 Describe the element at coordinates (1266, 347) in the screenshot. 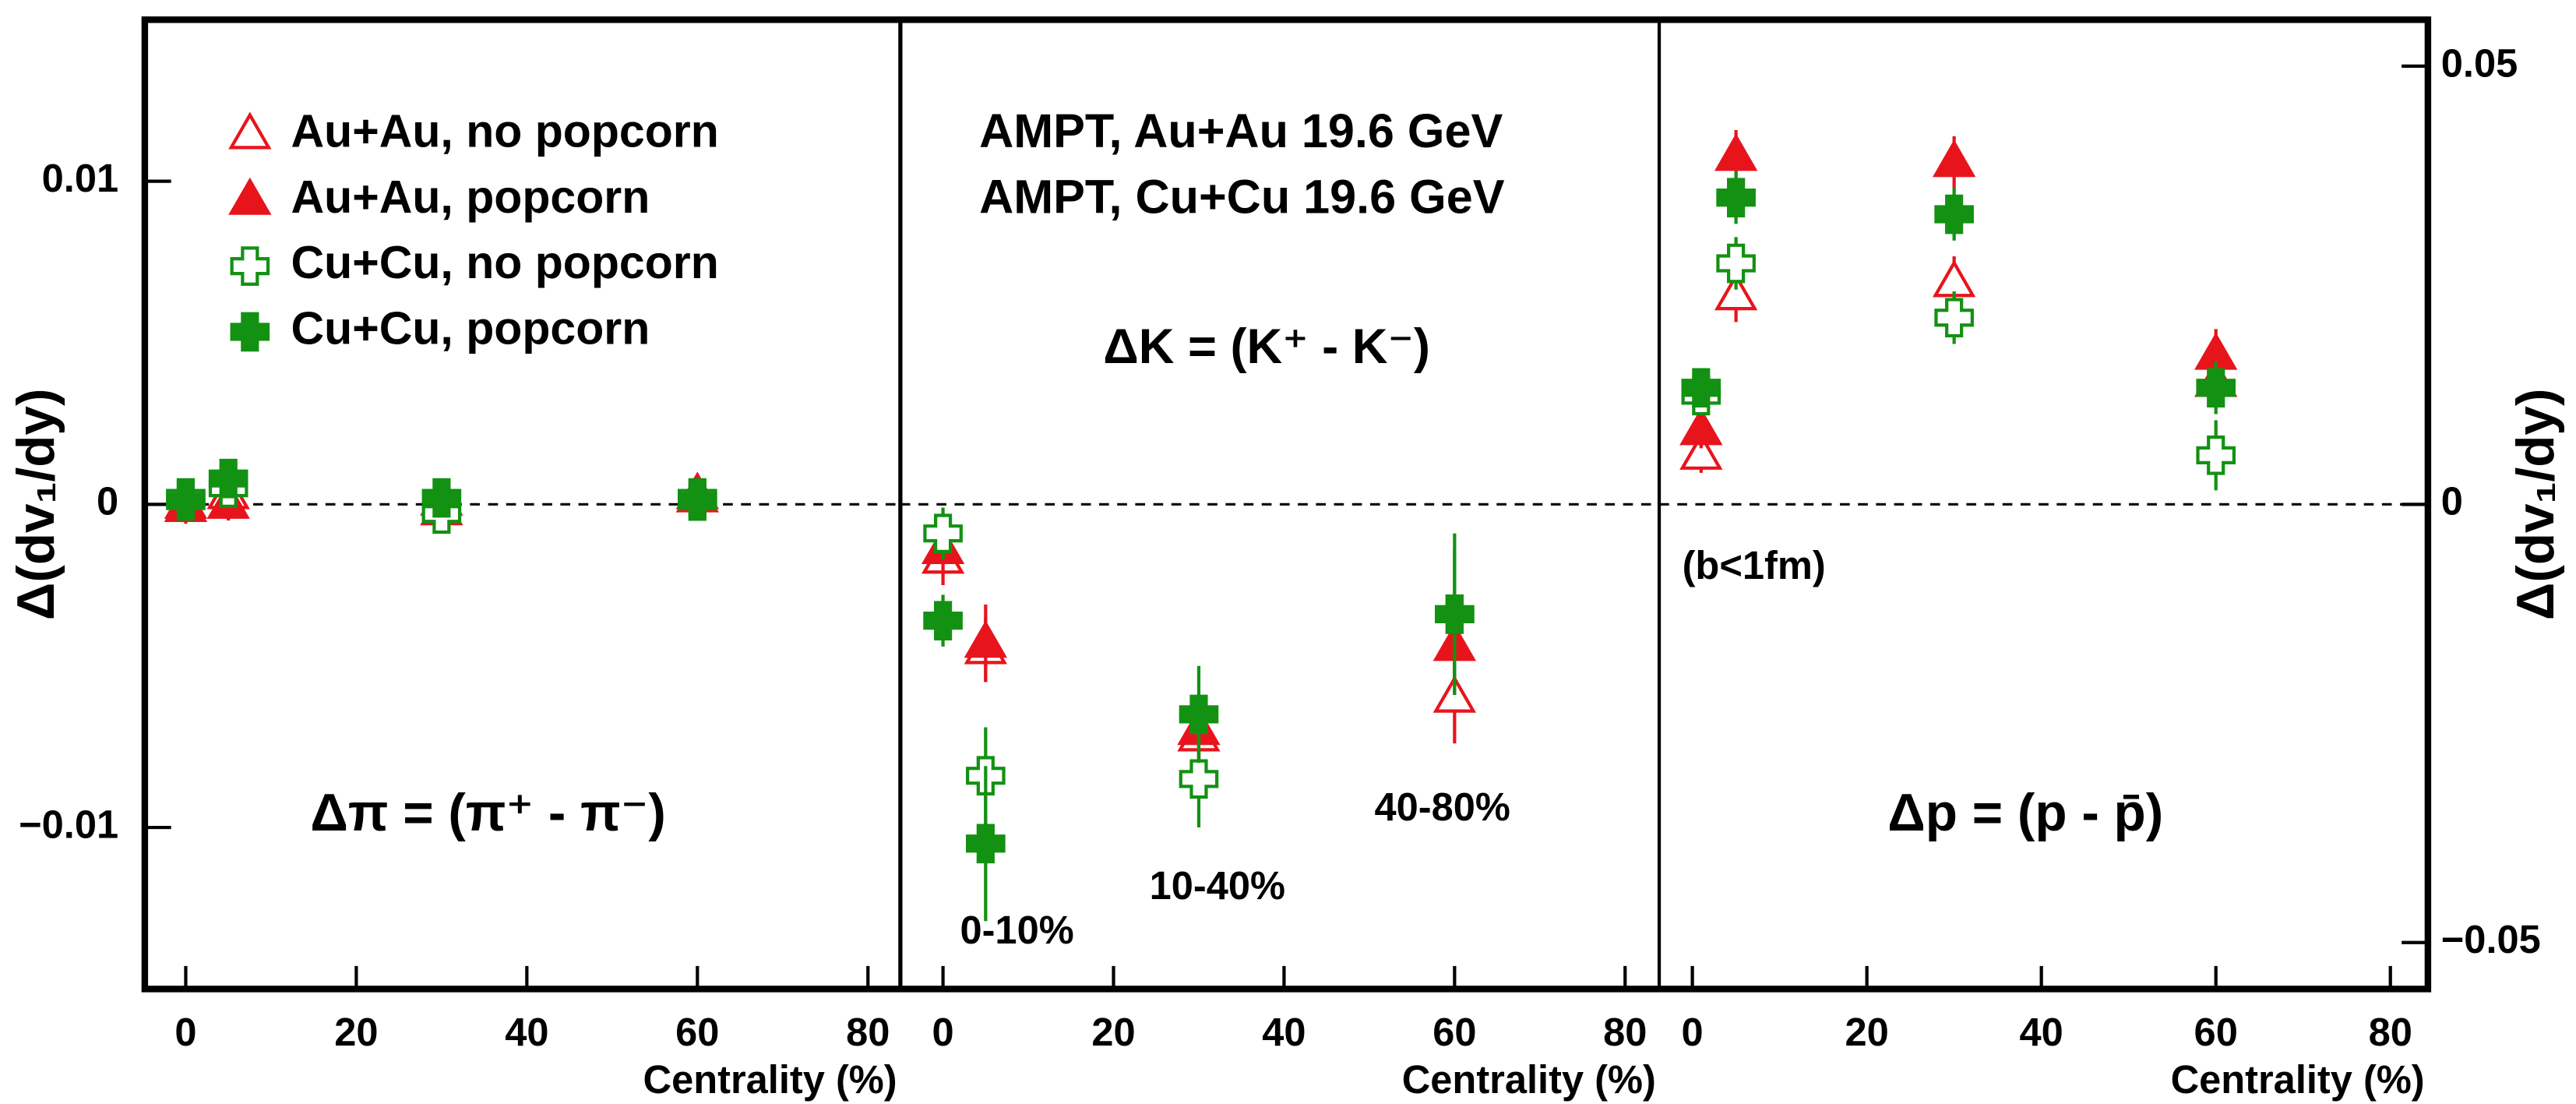

I see `annotation: ΔK = (K⁺ - K⁻)` at that location.